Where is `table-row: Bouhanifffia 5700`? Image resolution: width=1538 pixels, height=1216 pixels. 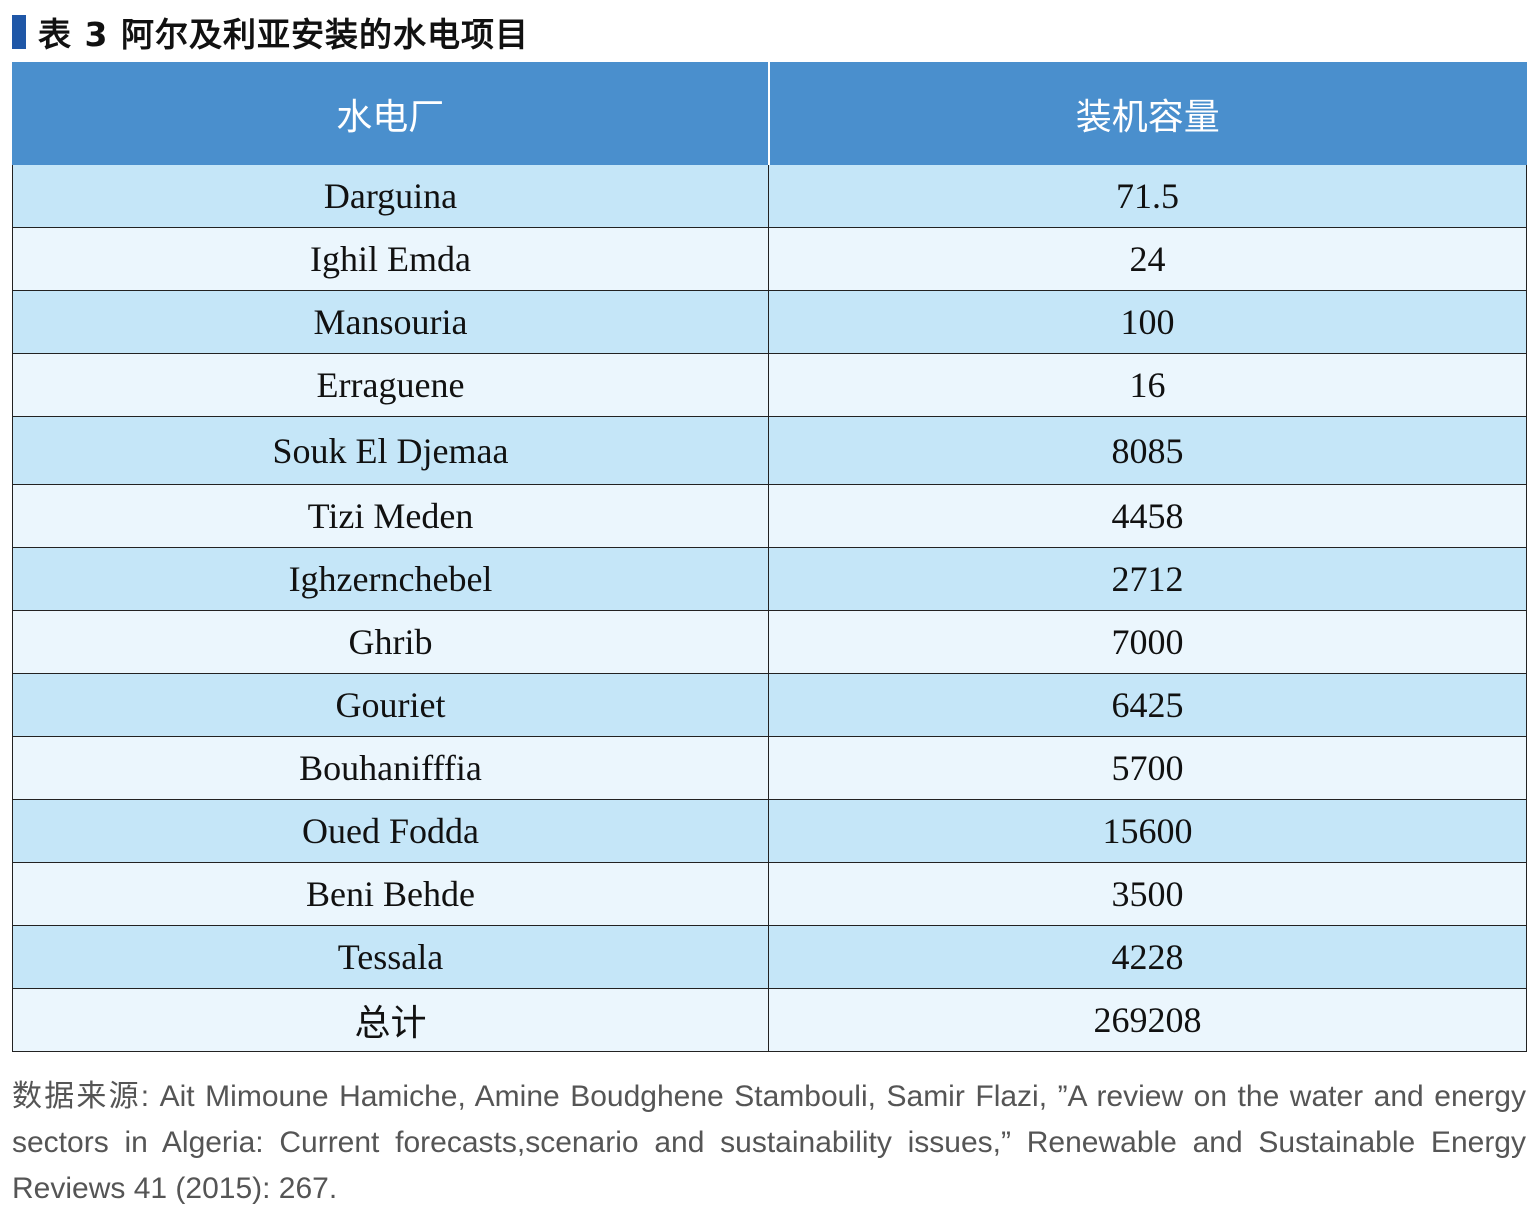
table-row: Bouhanifffia 5700 is located at coordinates (769, 768).